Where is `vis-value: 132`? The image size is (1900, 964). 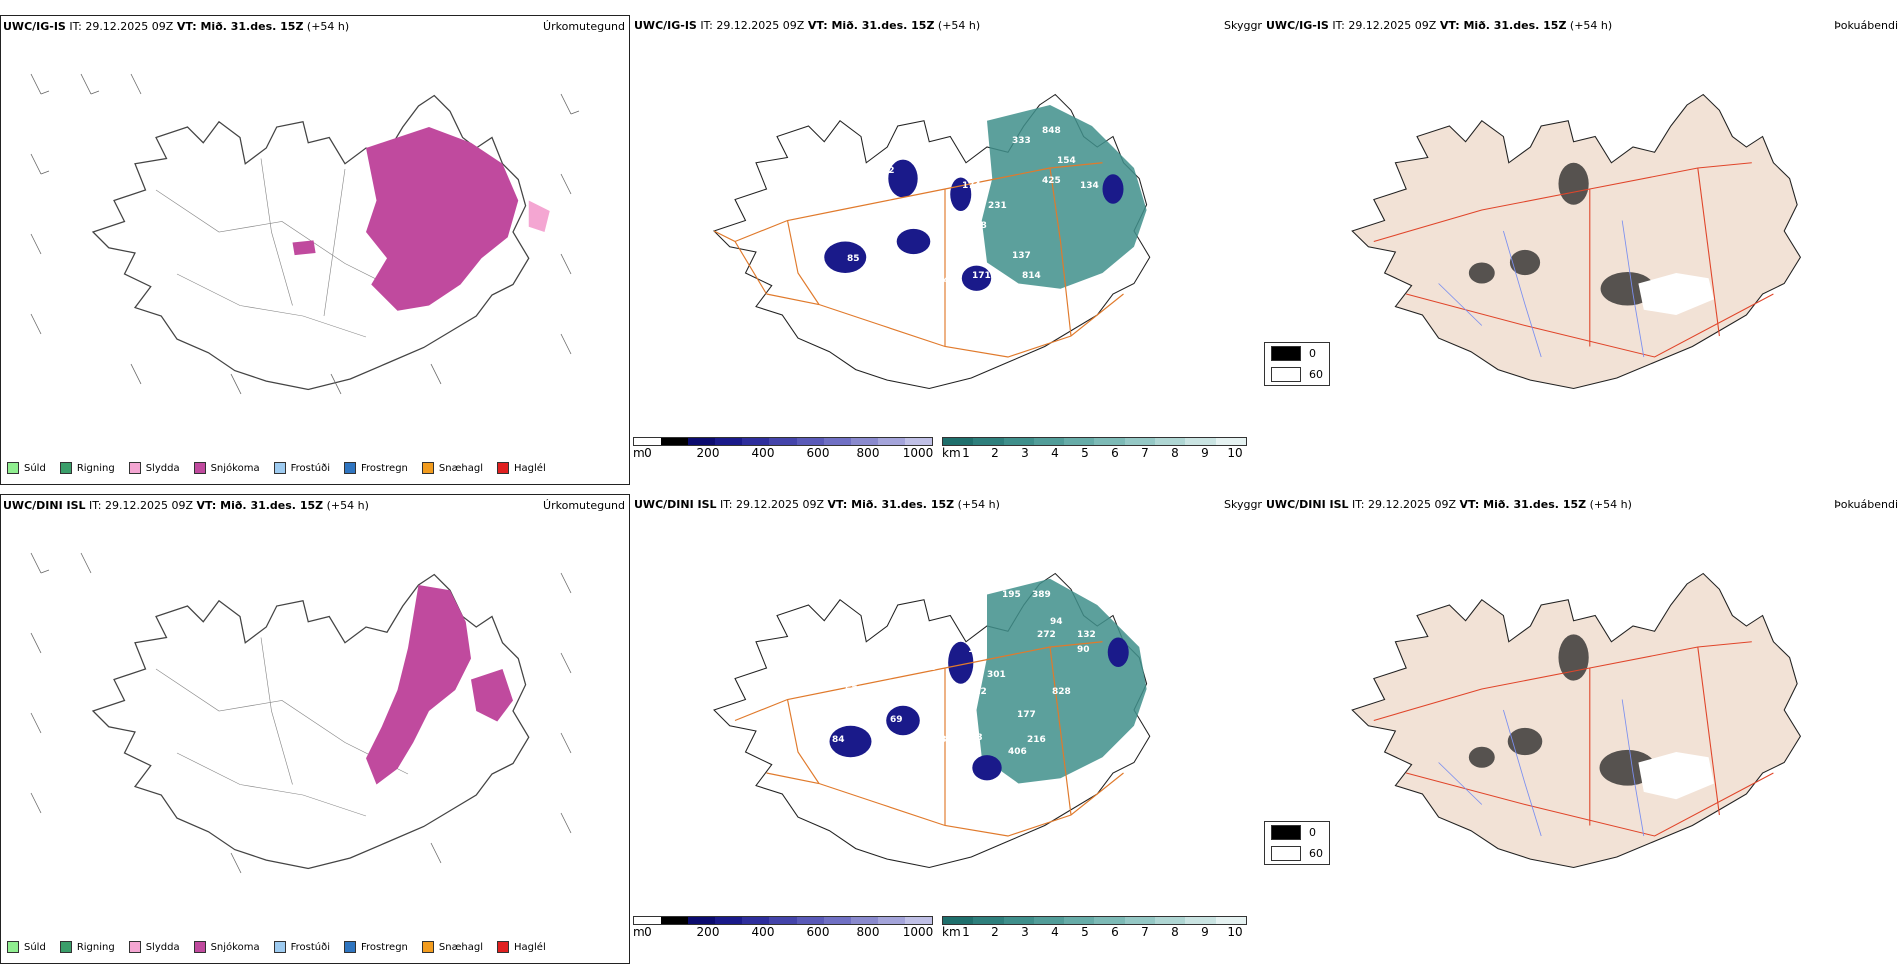
vis-value: 132 is located at coordinates (1086, 635).